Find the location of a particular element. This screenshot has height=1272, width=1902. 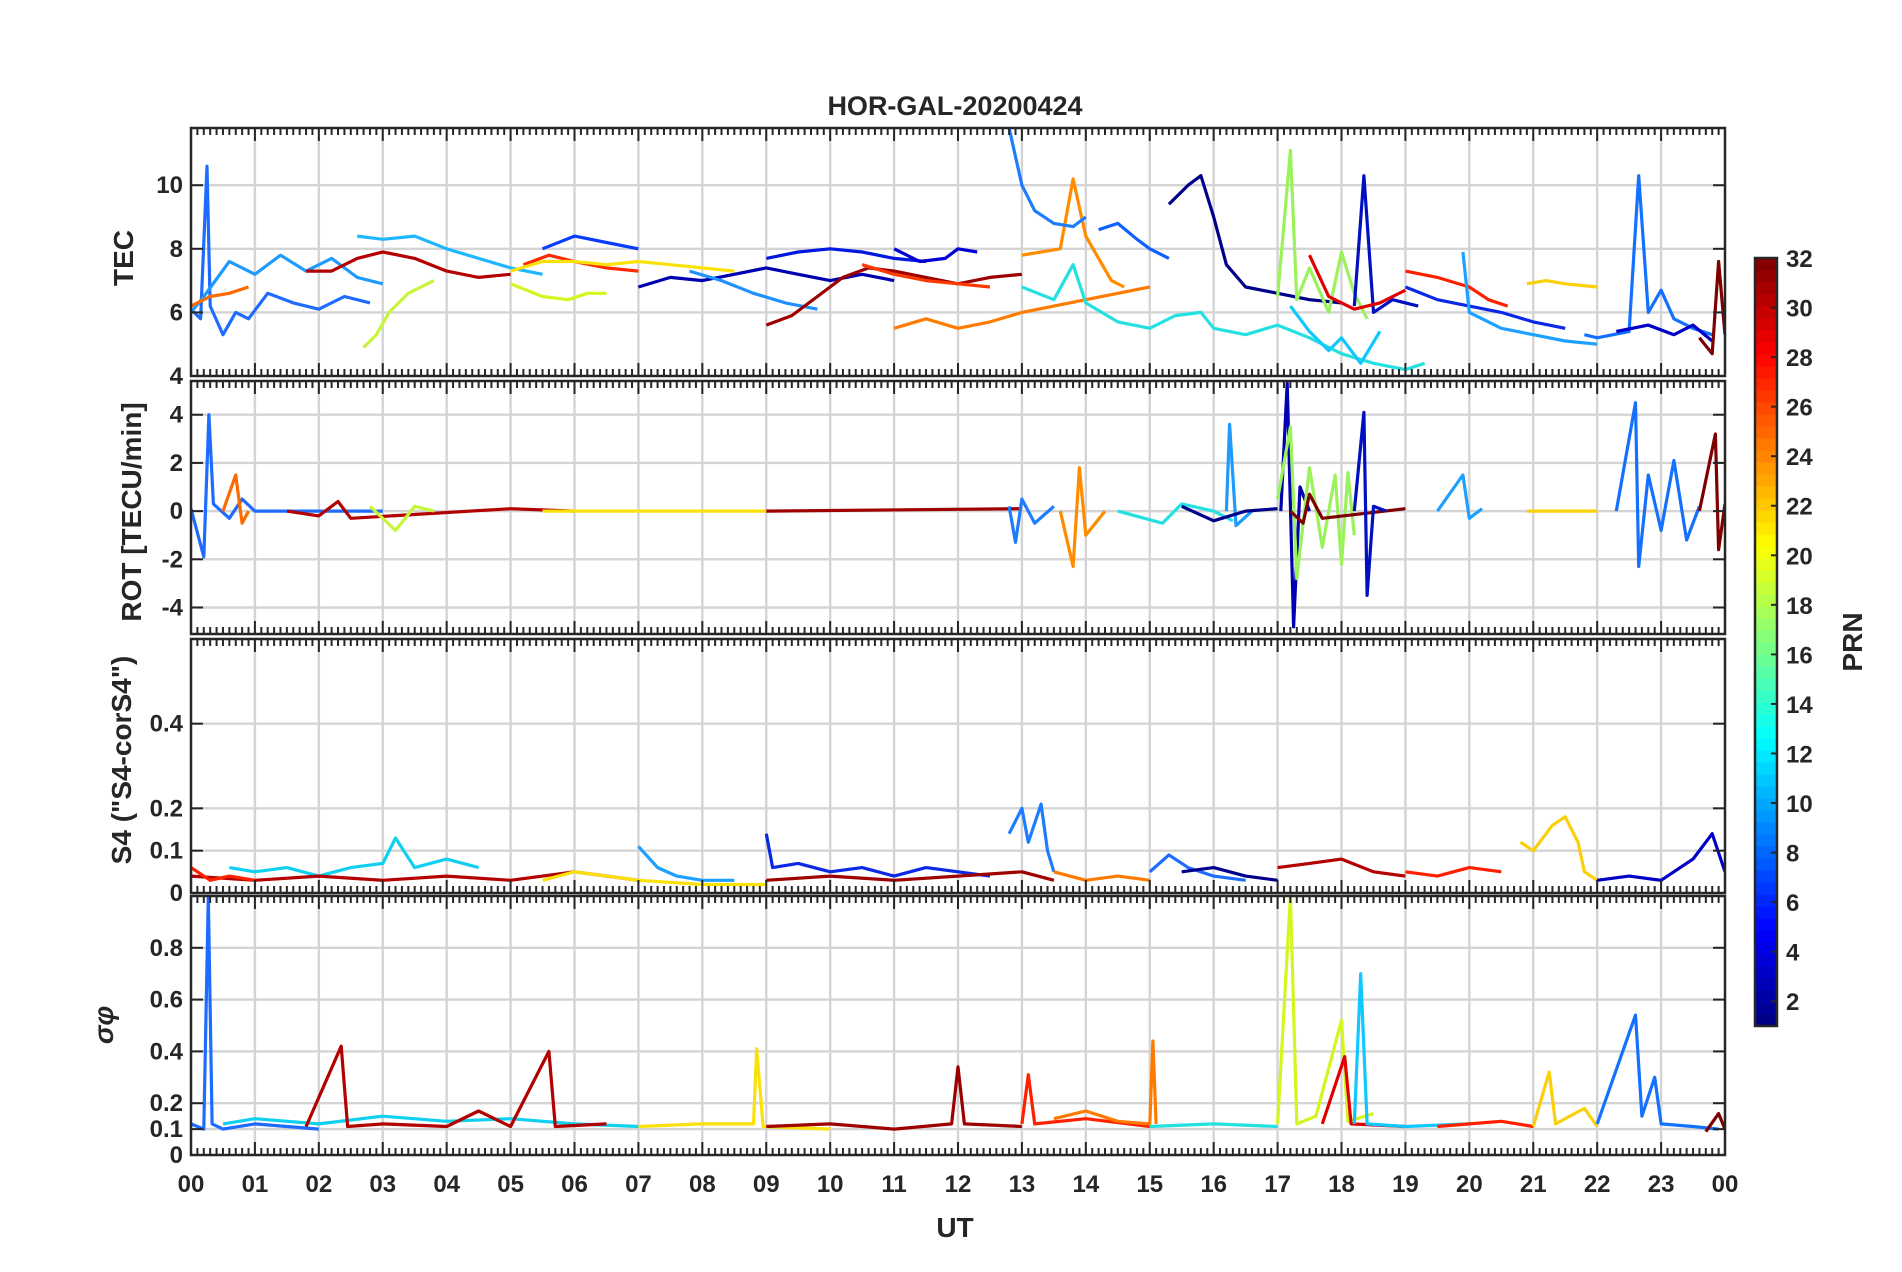

x-tick-label: 05 is located at coordinates (510, 1184).